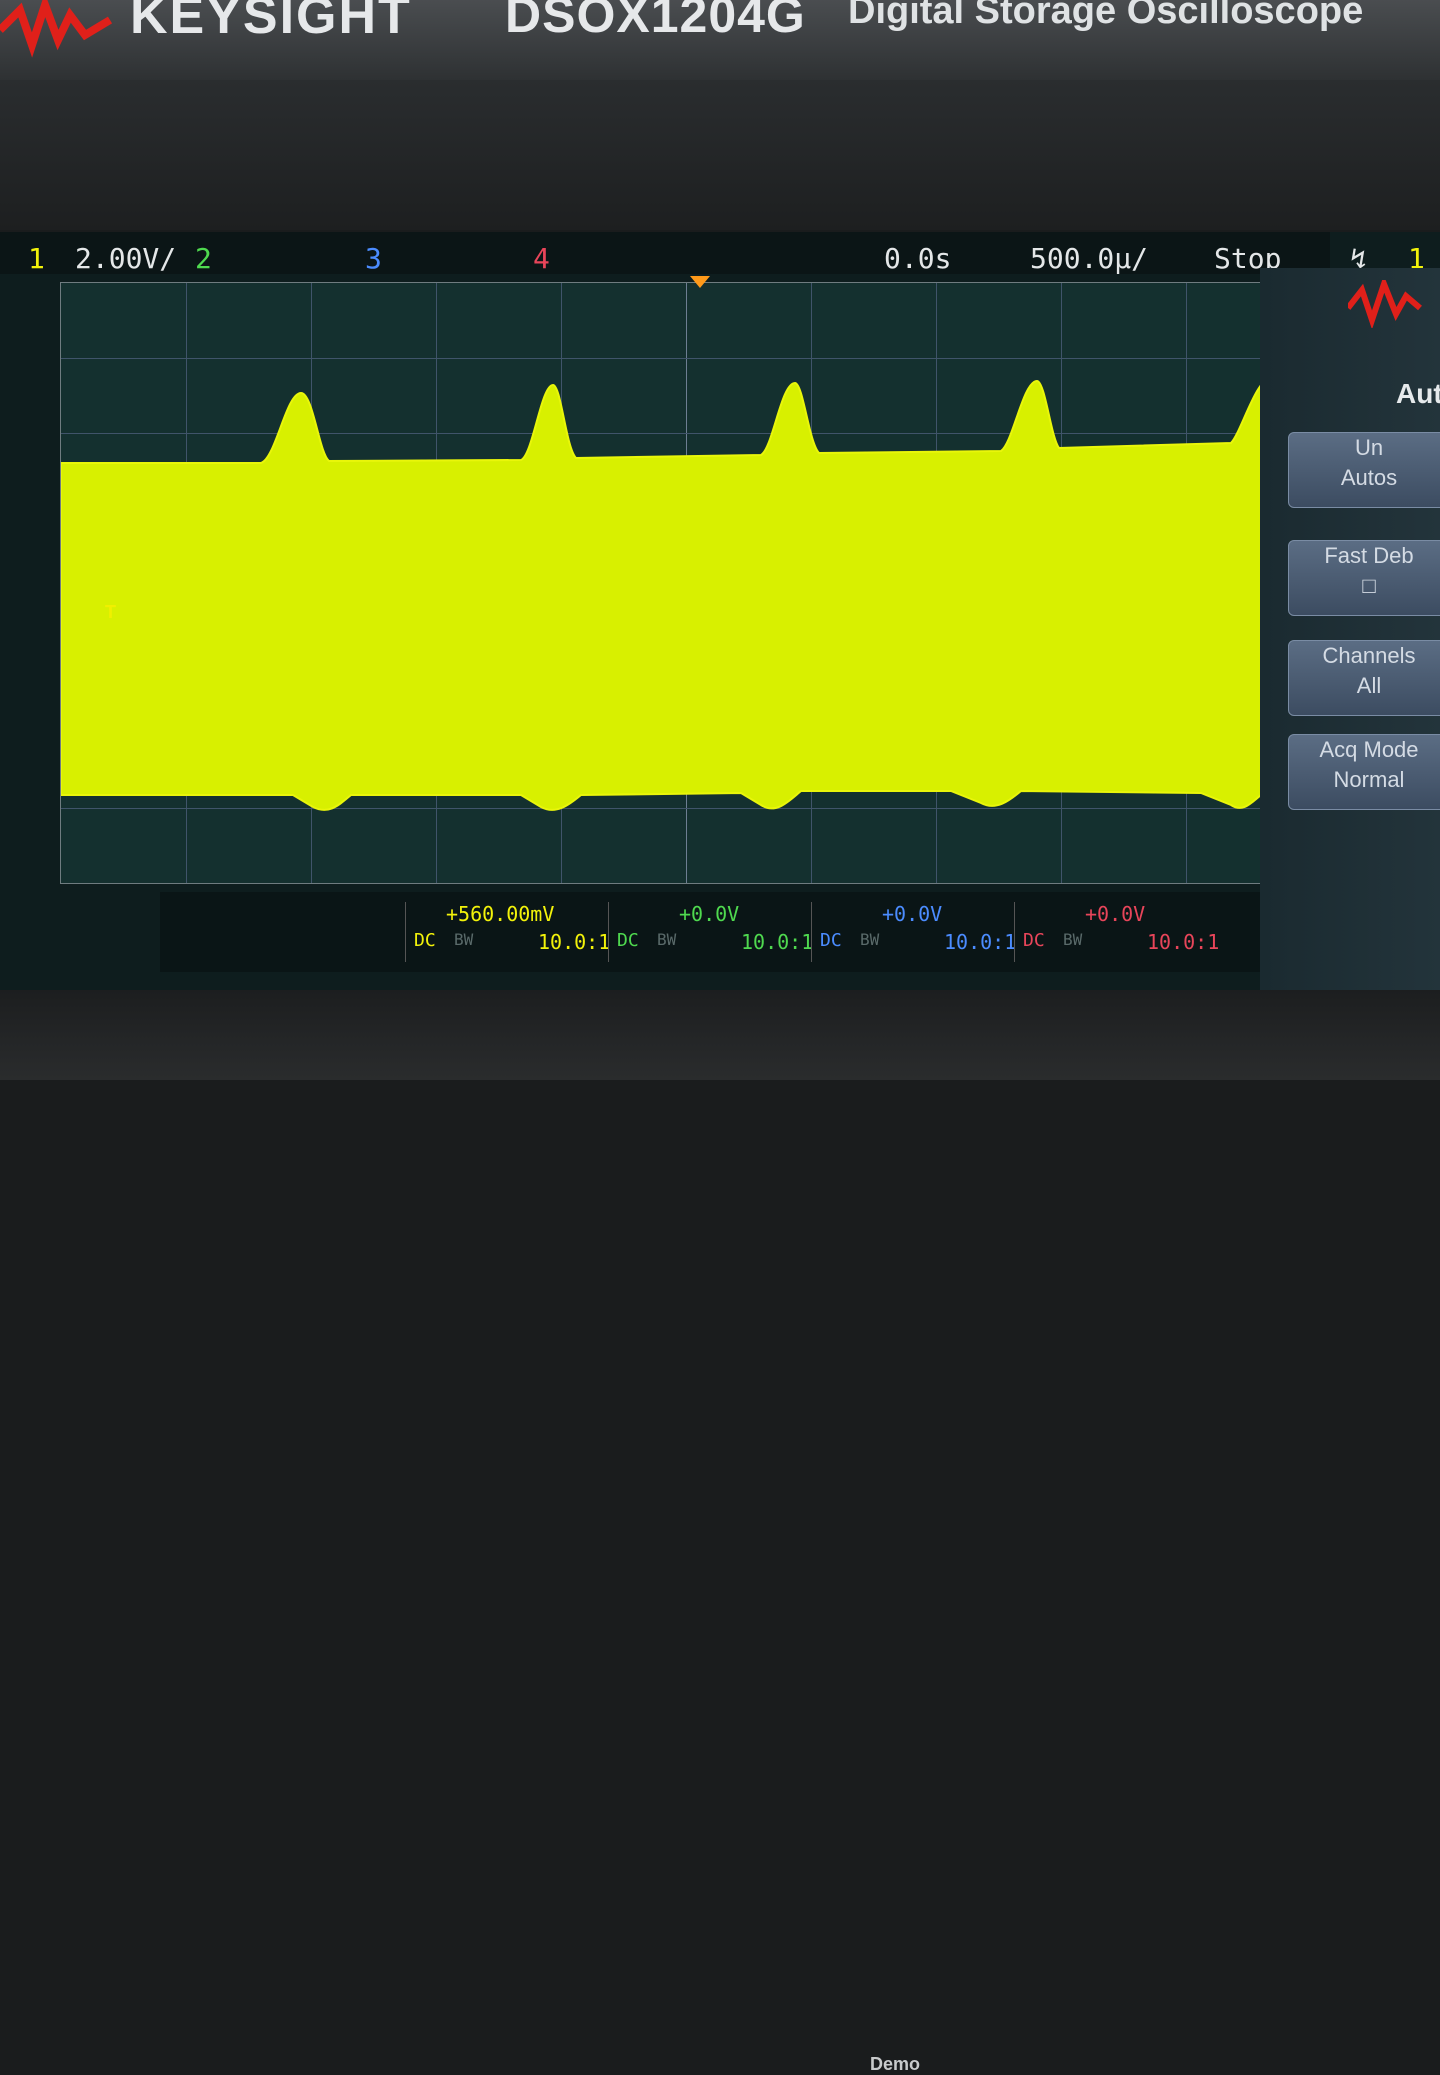  I want to click on trigger-edge-icon: ↯, so click(1358, 258).